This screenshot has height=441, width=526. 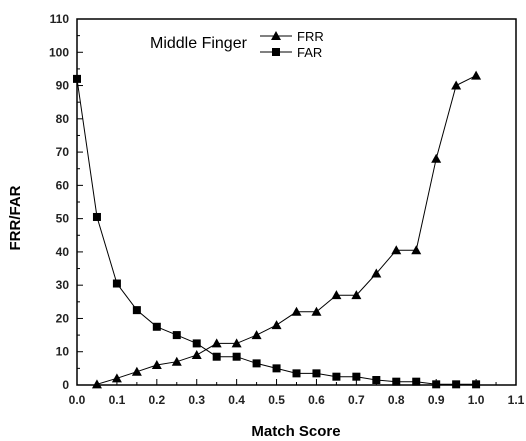 What do you see at coordinates (63, 352) in the screenshot?
I see `y-tick-label: 10` at bounding box center [63, 352].